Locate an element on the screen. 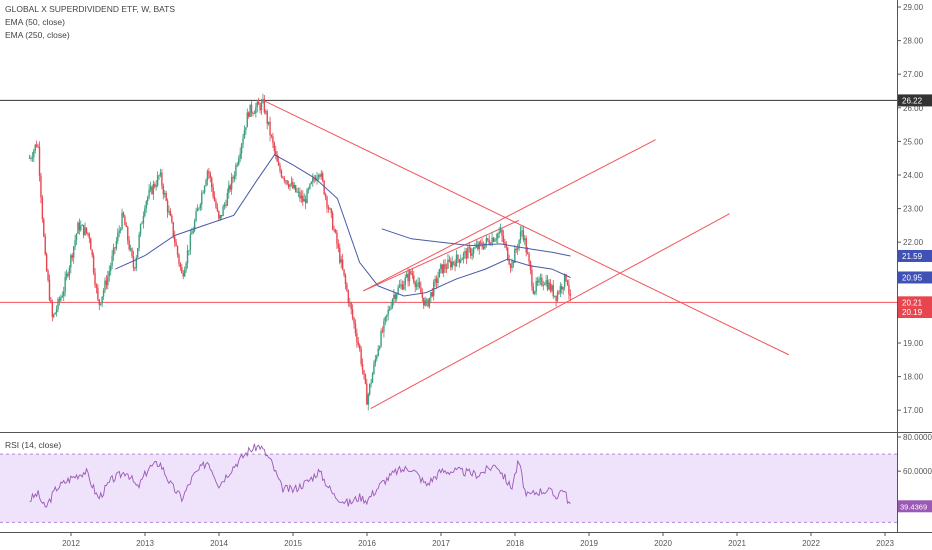  price-tick-label: 24.00 is located at coordinates (913, 175).